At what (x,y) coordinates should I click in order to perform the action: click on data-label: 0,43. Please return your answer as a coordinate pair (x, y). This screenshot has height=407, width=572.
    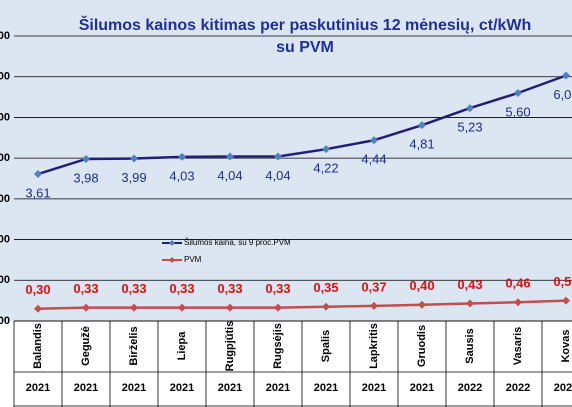
    Looking at the image, I should click on (469, 284).